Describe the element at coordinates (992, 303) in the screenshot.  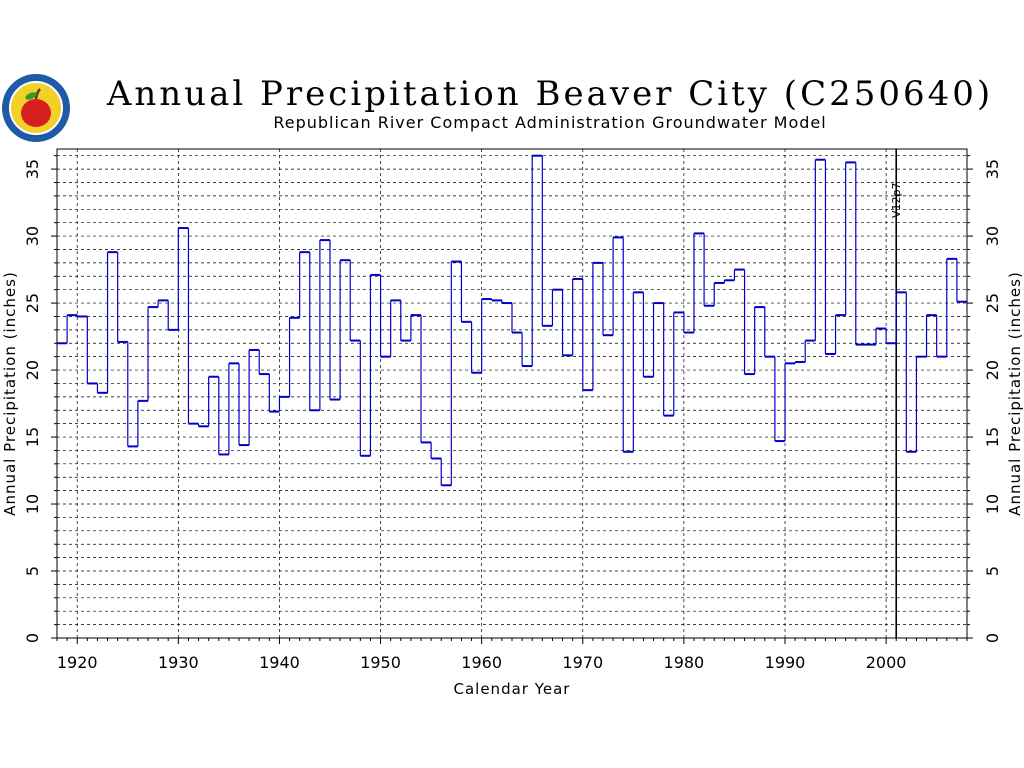
I see `y-tick-label-right: 25` at that location.